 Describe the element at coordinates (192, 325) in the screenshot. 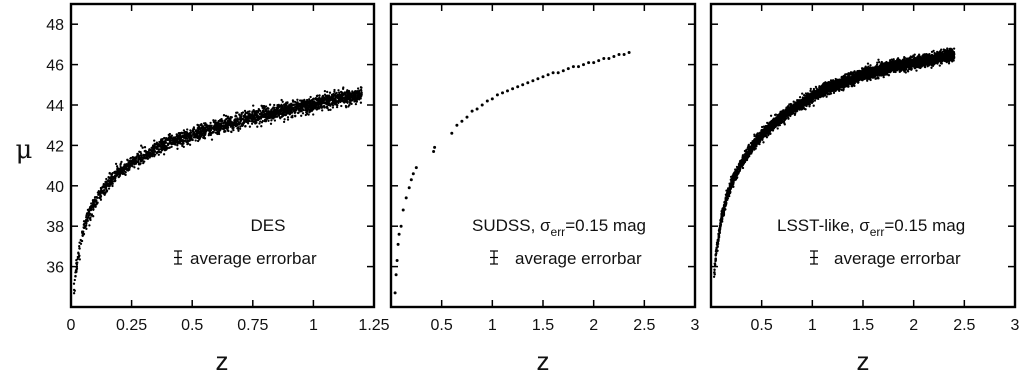

I see `panel-des-x-tick-label: 0.5` at that location.